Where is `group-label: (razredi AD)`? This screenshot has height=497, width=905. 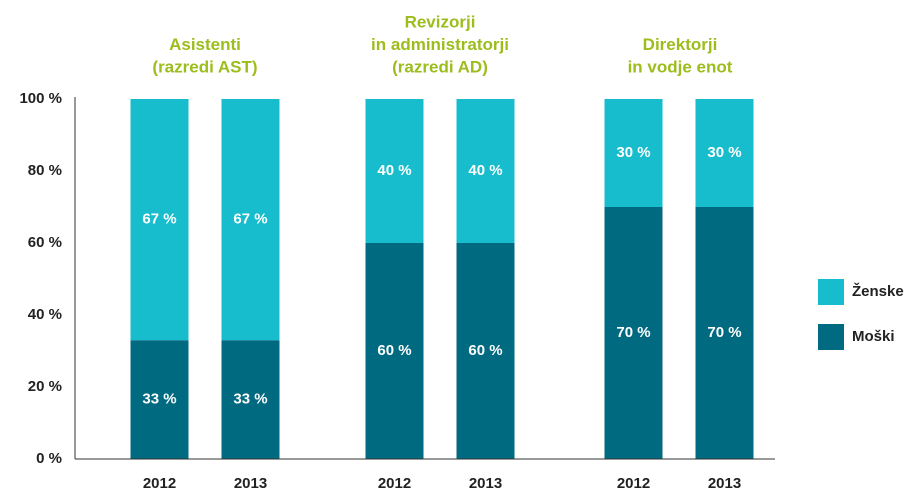 group-label: (razredi AD) is located at coordinates (440, 66).